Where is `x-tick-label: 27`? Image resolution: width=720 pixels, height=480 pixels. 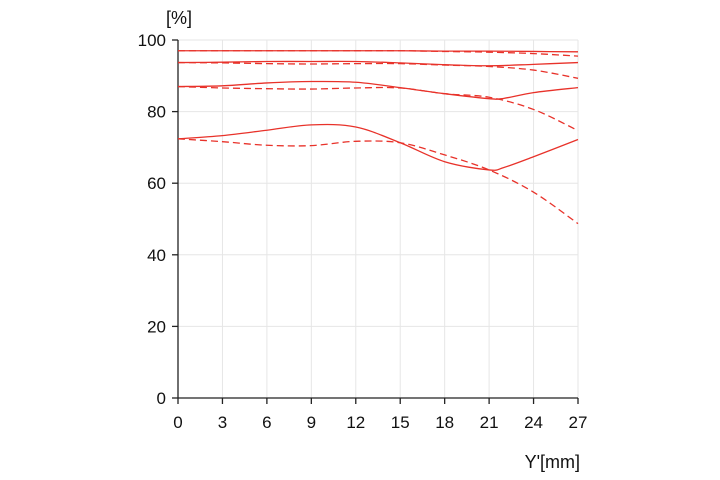 x-tick-label: 27 is located at coordinates (578, 422).